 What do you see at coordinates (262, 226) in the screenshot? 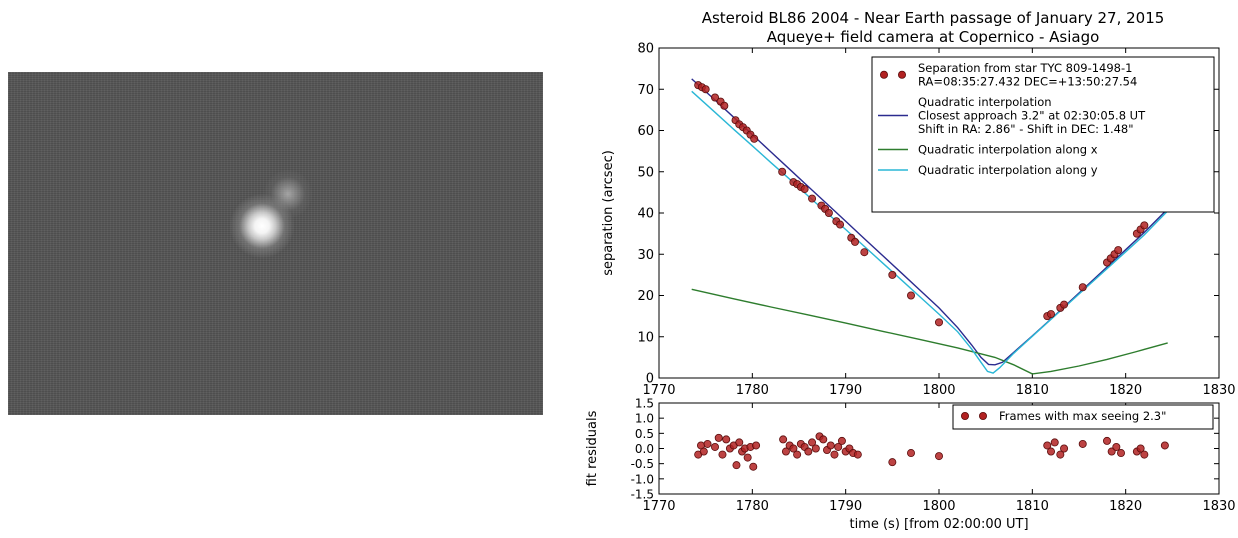
I see `star-glow` at bounding box center [262, 226].